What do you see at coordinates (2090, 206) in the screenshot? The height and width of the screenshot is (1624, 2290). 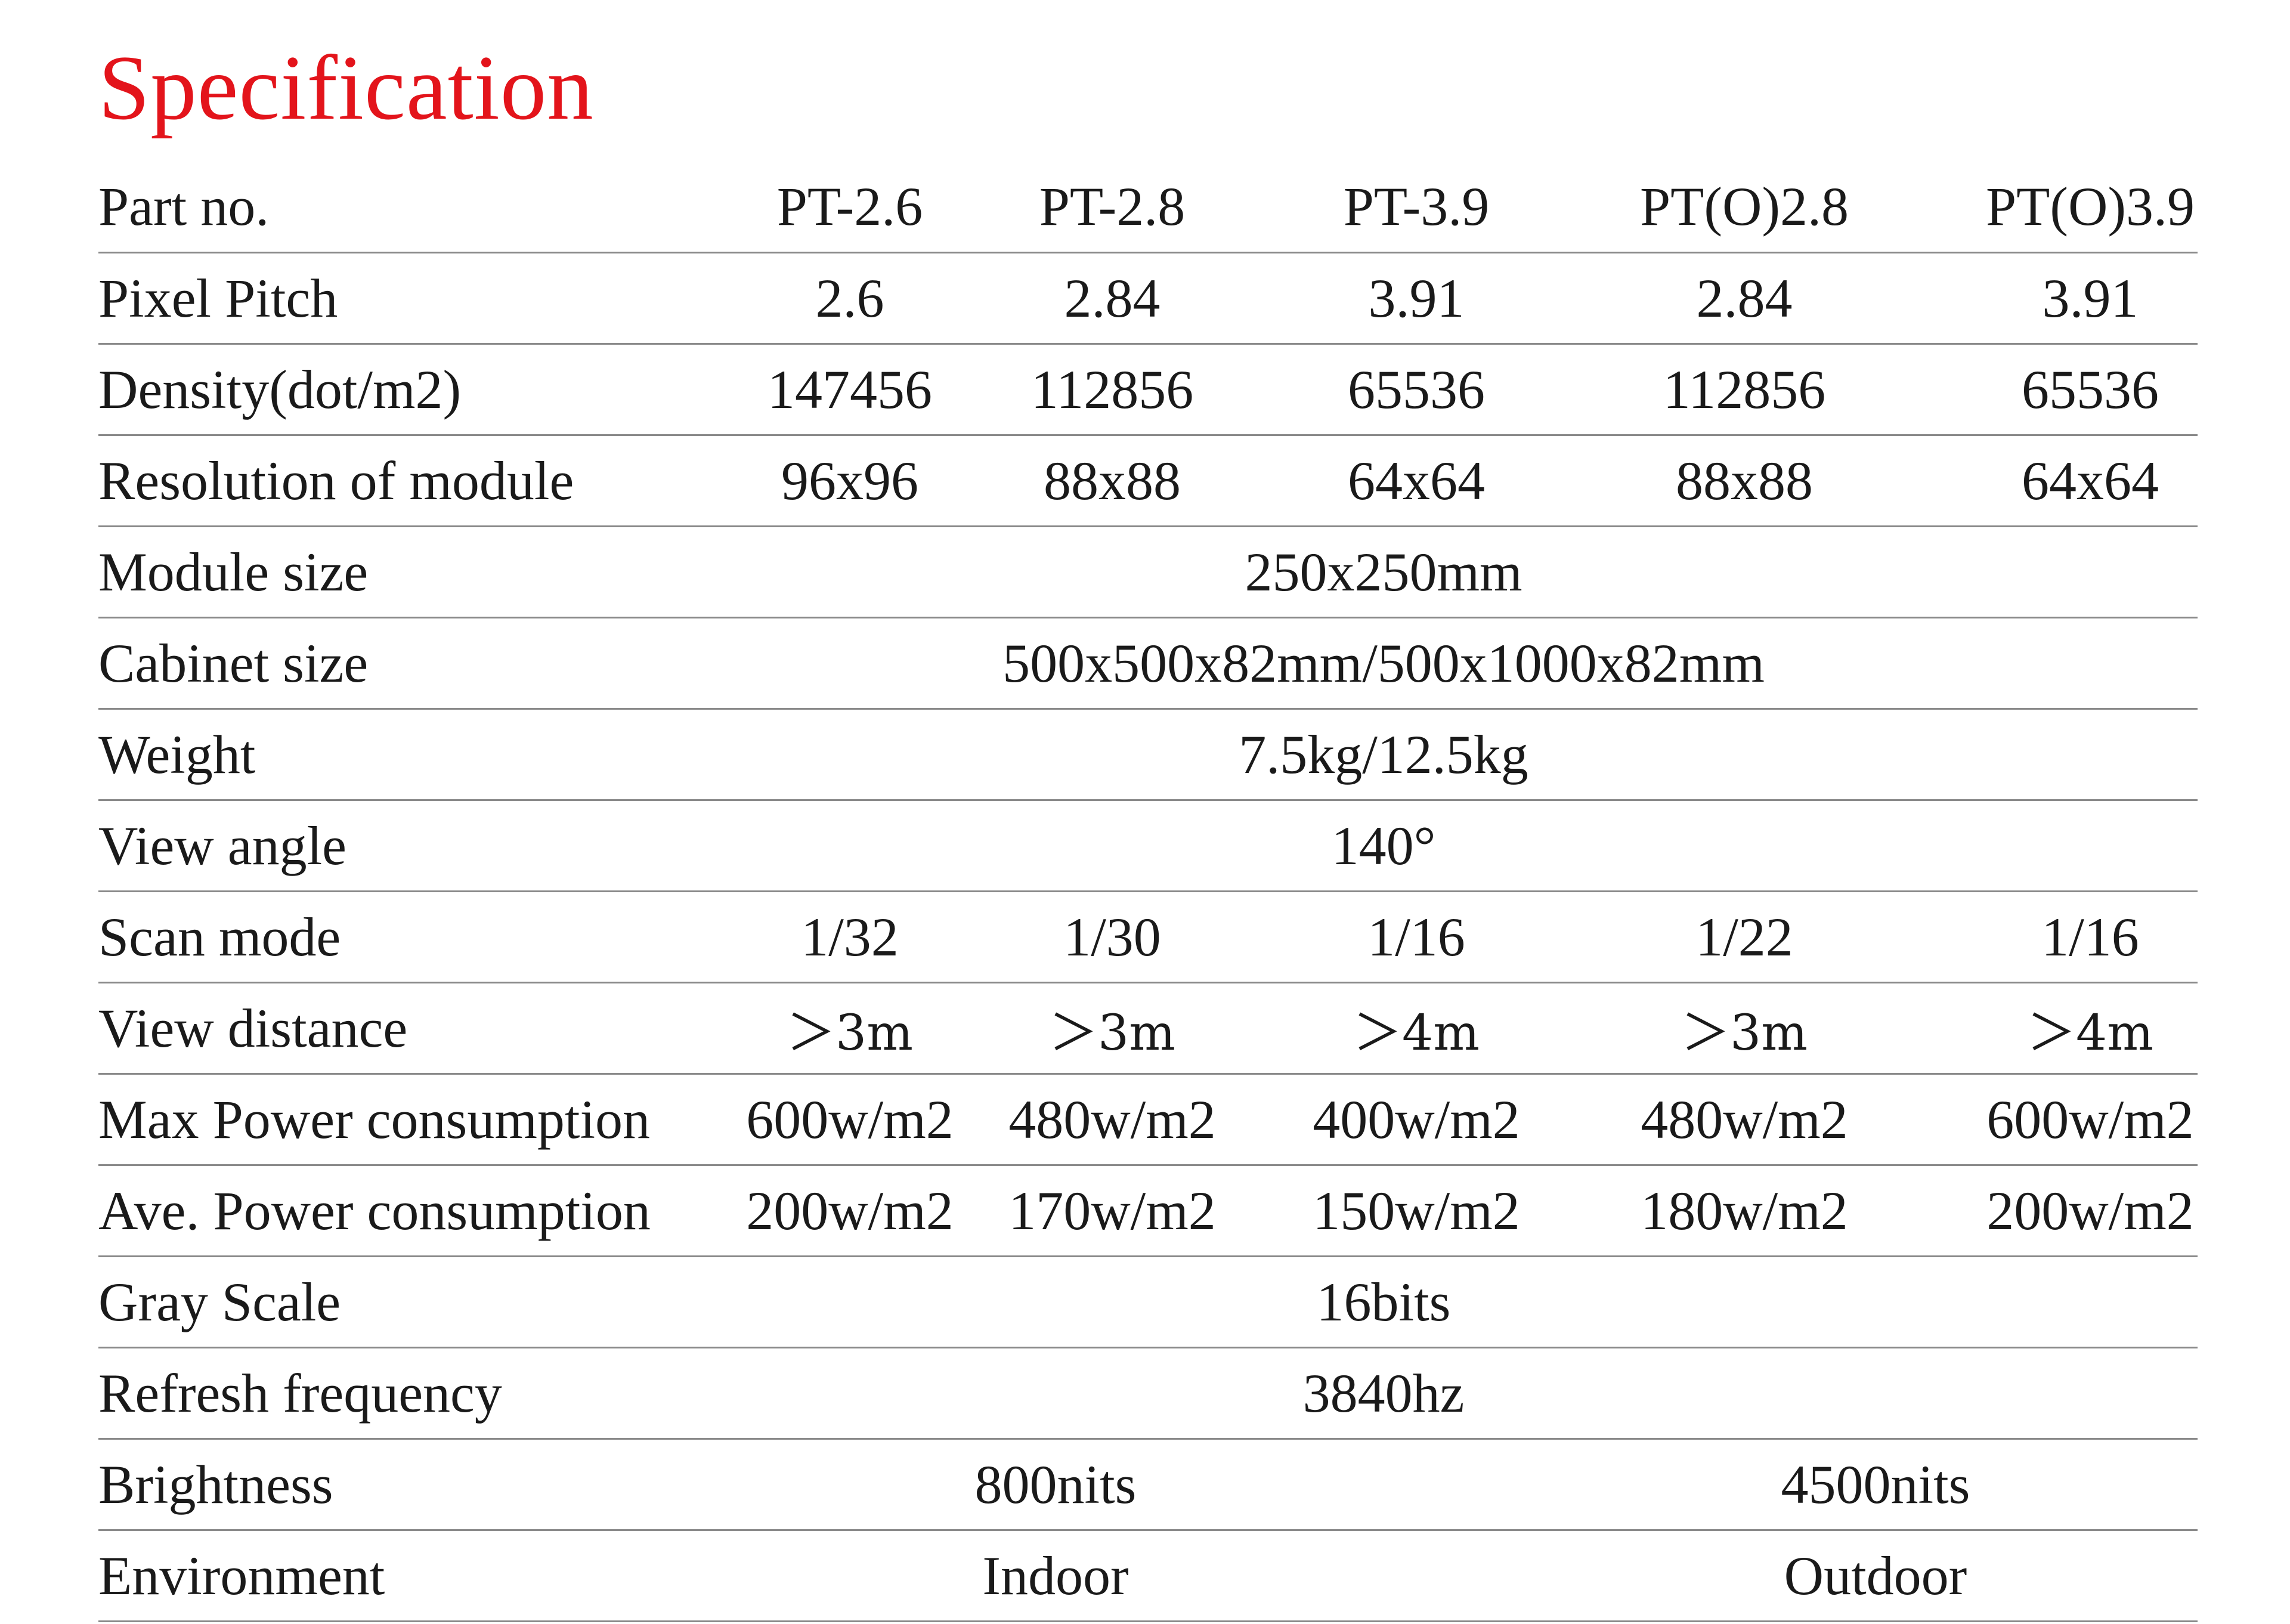 I see `model-header: PT(O)3.9` at bounding box center [2090, 206].